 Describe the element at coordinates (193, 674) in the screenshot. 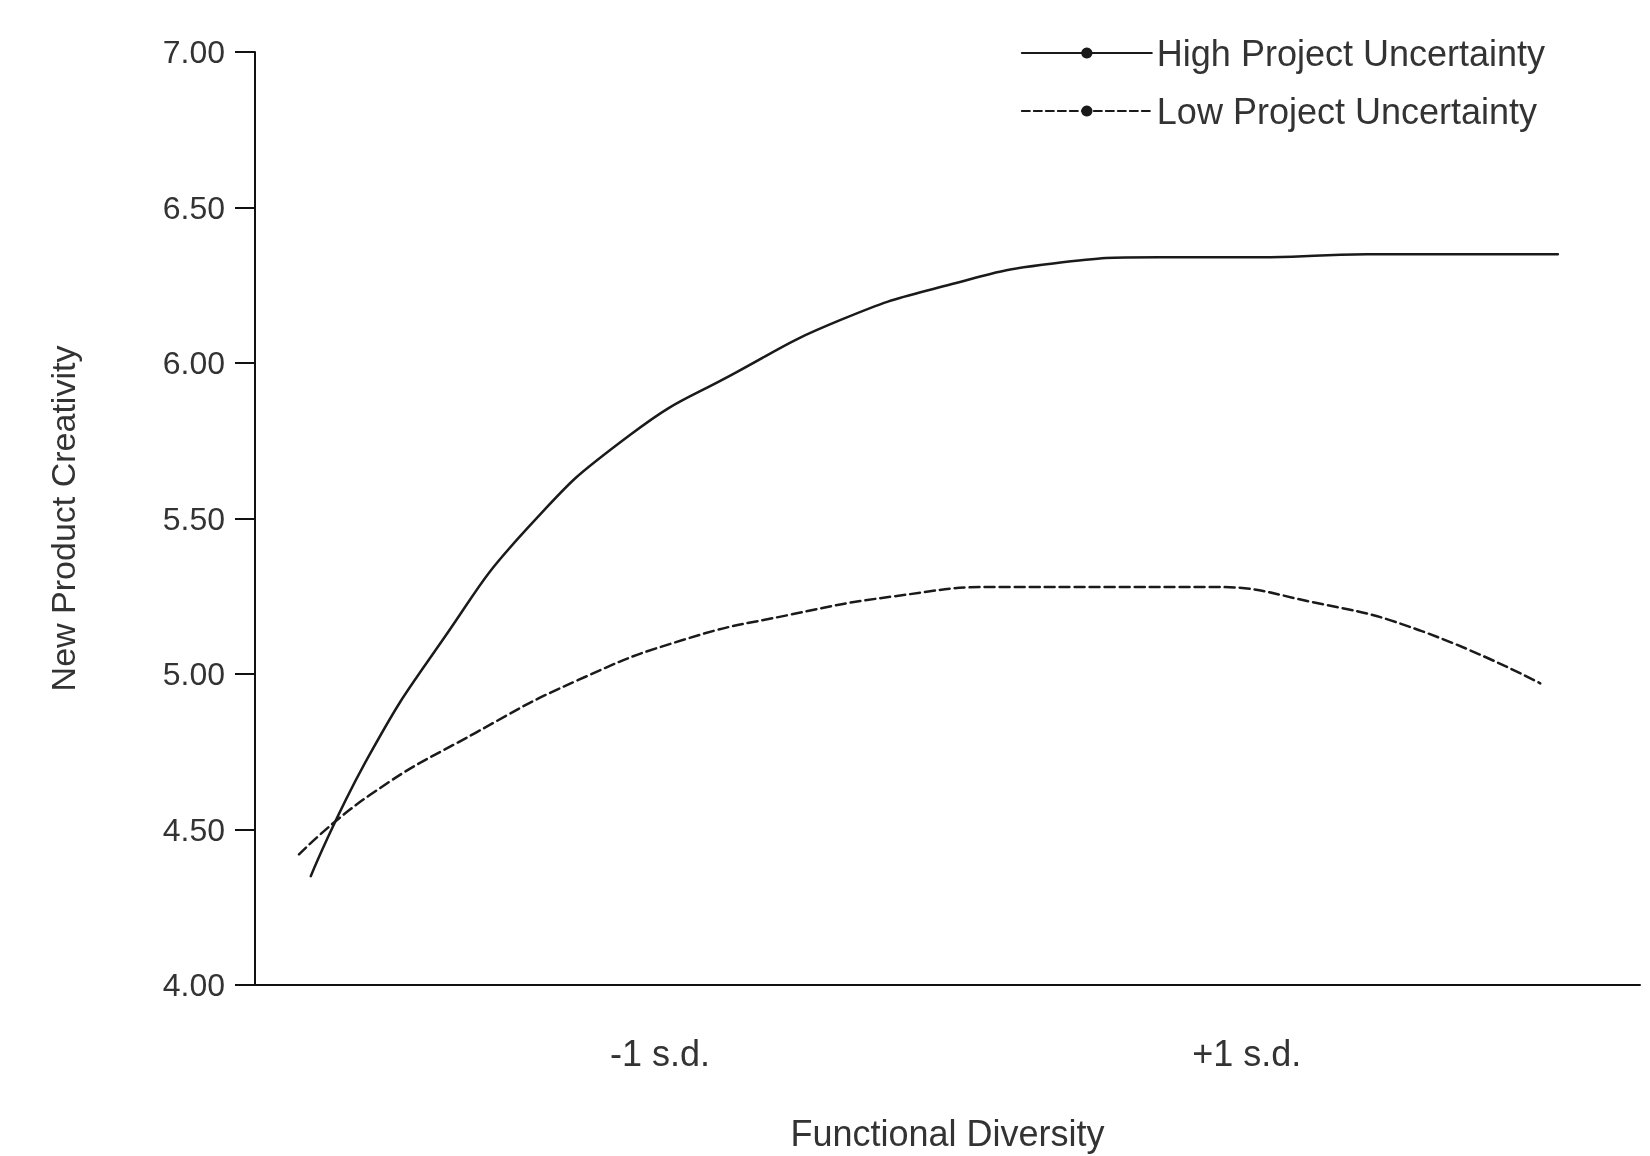

I see `y-tick-label: 5.00` at that location.